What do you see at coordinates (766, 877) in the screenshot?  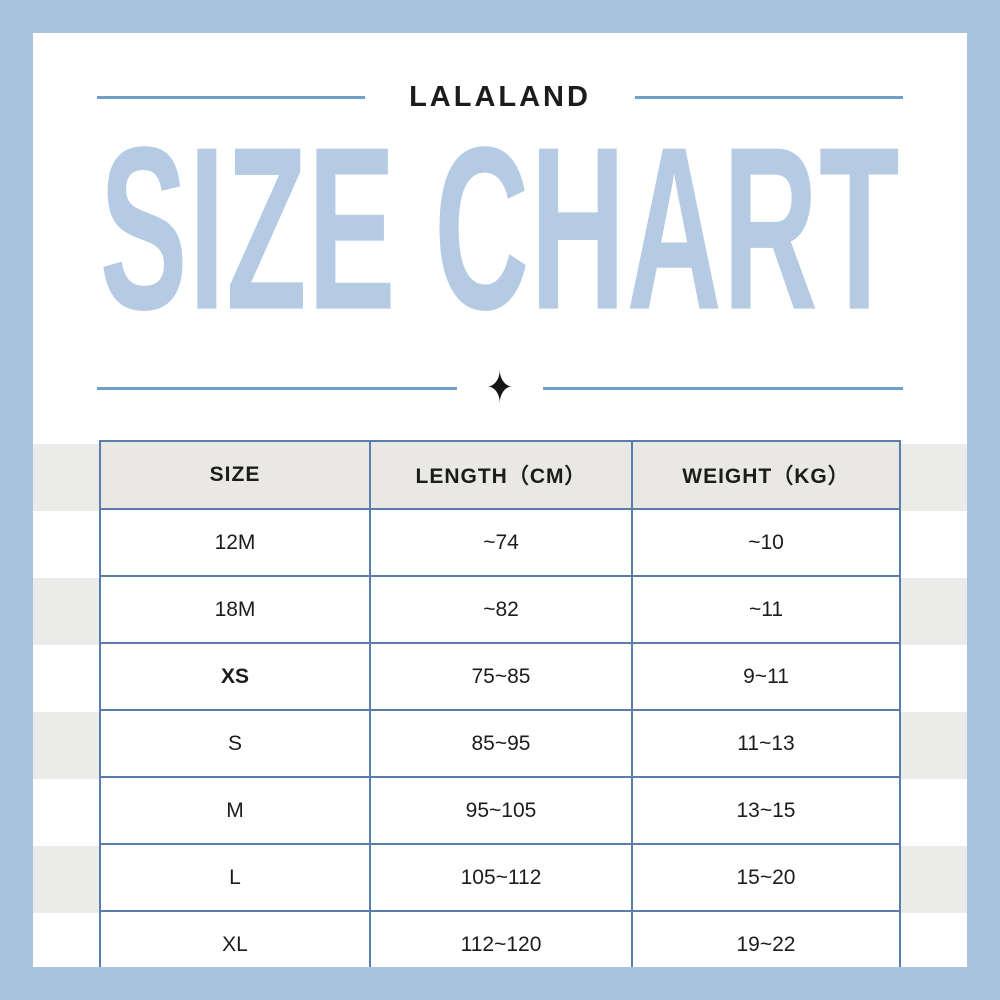 I see `cell-weight: 15~20` at bounding box center [766, 877].